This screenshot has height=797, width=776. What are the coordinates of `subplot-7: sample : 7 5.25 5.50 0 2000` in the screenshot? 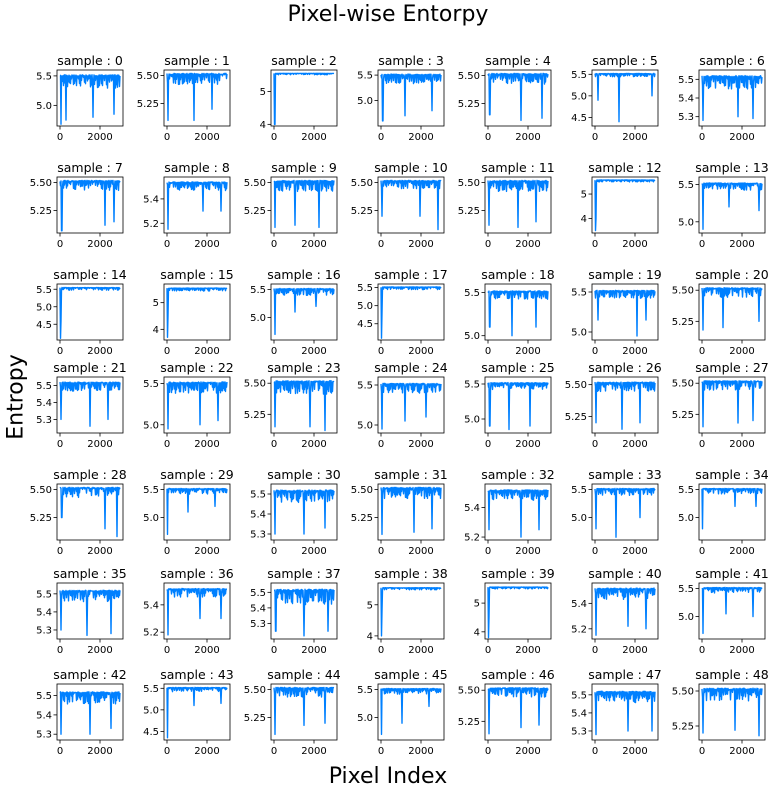 It's located at (77, 205).